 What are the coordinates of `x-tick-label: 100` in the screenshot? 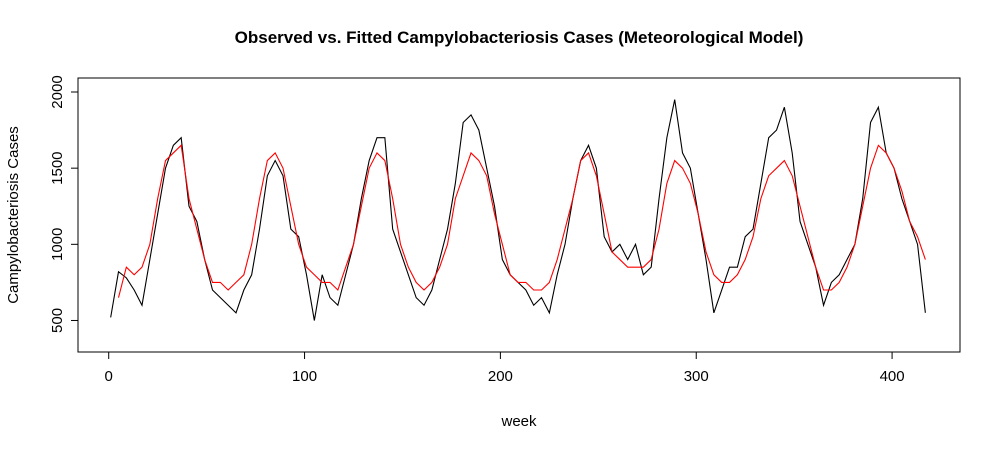 It's located at (304, 376).